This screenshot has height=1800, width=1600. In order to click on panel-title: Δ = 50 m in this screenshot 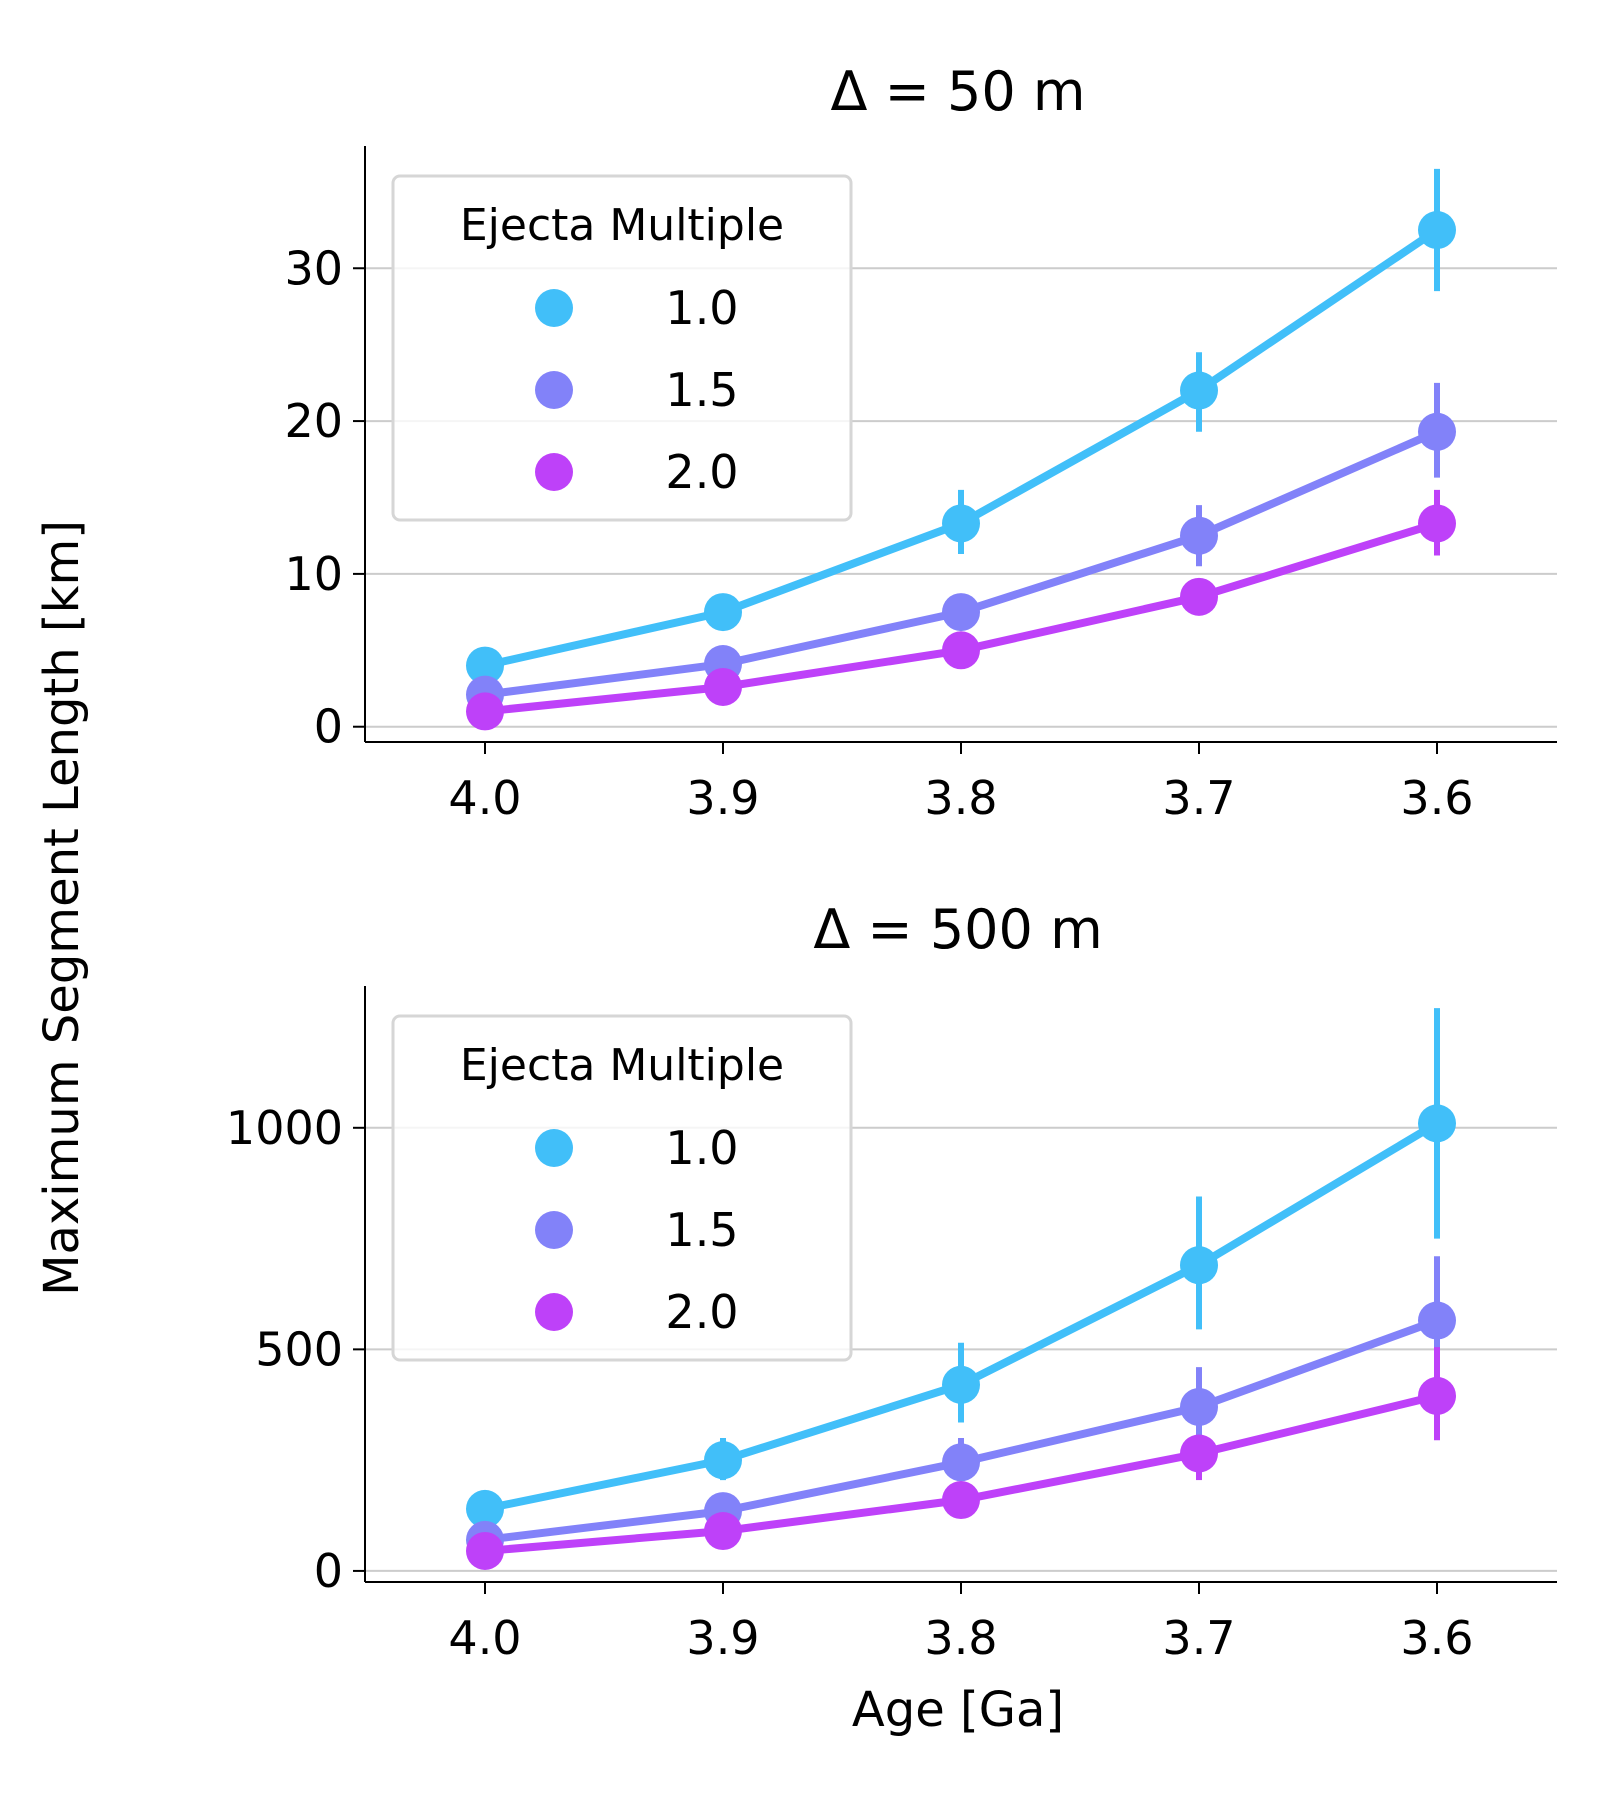, I will do `click(958, 91)`.